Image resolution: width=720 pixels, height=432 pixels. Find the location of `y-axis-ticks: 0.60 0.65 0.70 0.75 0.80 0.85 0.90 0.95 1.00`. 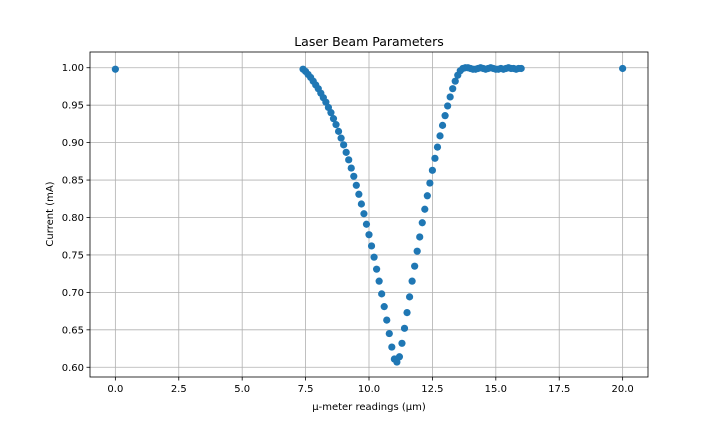

y-axis-ticks: 0.60 0.65 0.70 0.75 0.80 0.85 0.90 0.95 1.00 is located at coordinates (76, 218).